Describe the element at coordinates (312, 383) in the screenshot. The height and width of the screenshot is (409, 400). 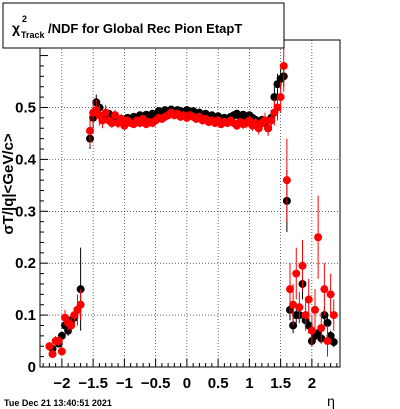
I see `x-tick-label: 2` at that location.